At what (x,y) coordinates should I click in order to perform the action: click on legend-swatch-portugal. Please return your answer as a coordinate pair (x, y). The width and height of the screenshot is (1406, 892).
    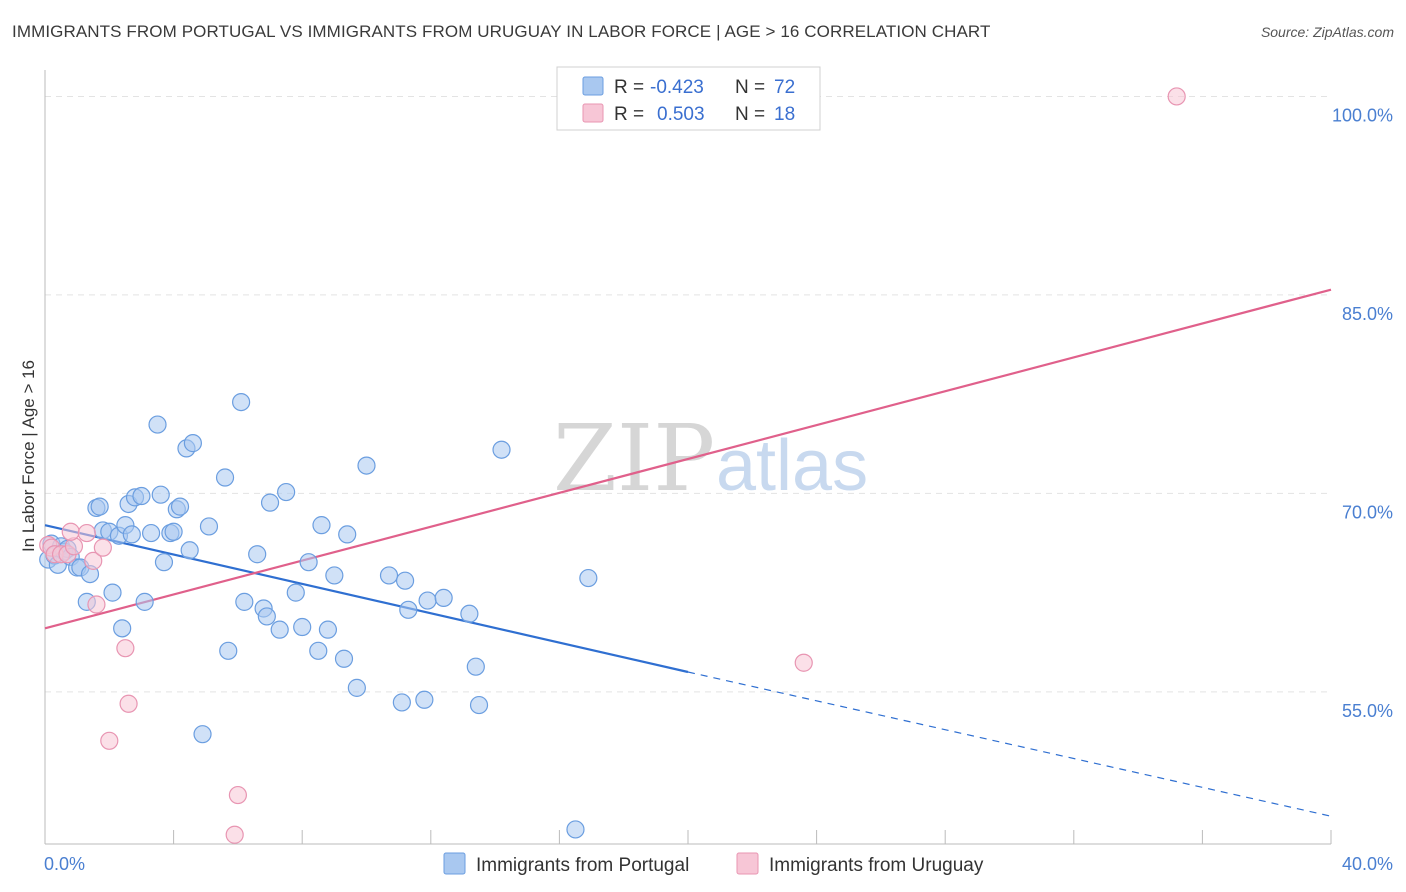
    Looking at the image, I should click on (454, 863).